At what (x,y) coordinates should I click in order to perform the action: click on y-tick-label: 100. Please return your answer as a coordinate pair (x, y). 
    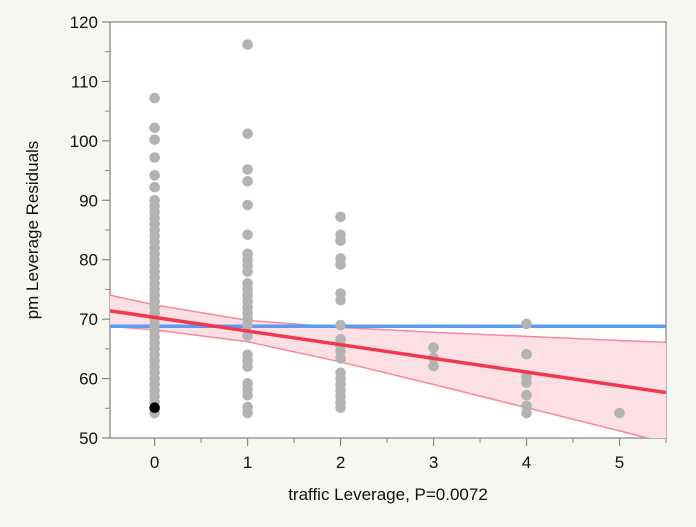
    Looking at the image, I should click on (84, 141).